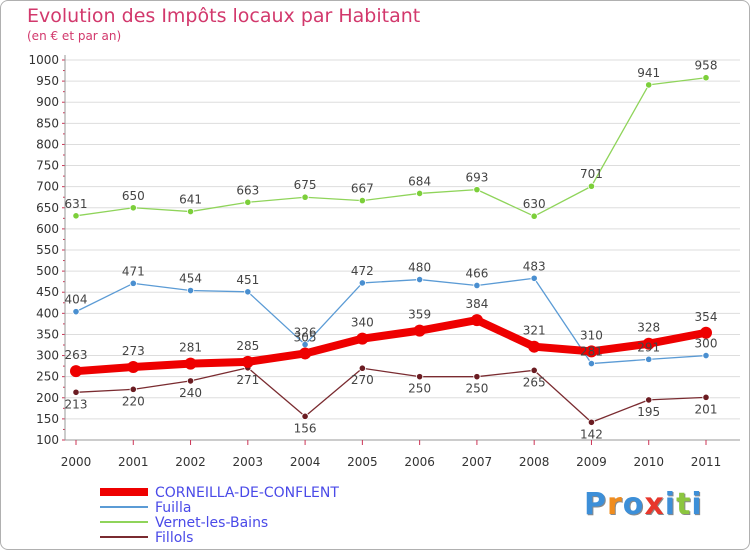 The height and width of the screenshot is (550, 750). What do you see at coordinates (76, 355) in the screenshot?
I see `data-label-CORNEILLA-DE-CONFLENT: 263` at bounding box center [76, 355].